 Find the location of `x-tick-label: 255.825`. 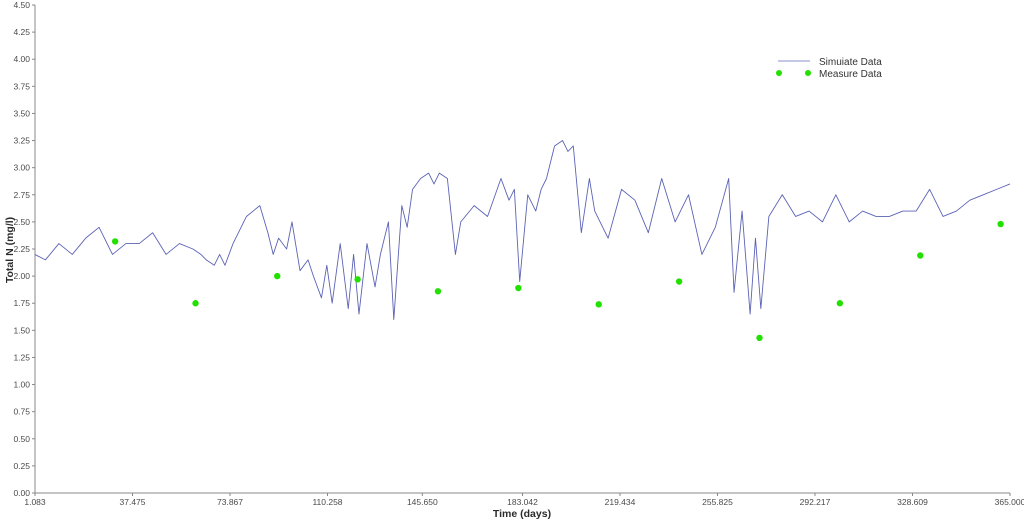

x-tick-label: 255.825 is located at coordinates (717, 502).